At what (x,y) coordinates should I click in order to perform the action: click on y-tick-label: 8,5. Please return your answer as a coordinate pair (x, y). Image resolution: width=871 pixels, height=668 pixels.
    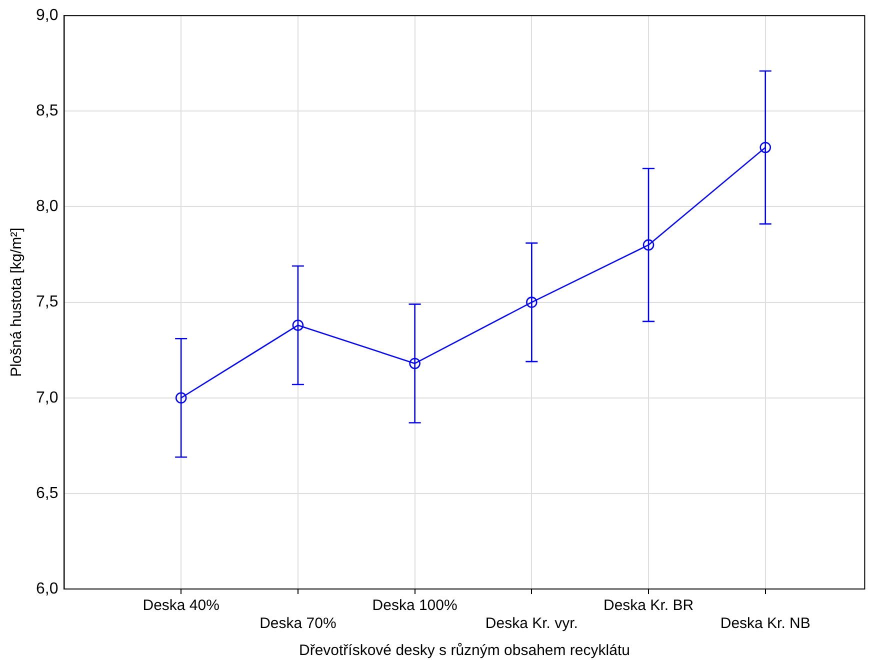
    Looking at the image, I should click on (47, 111).